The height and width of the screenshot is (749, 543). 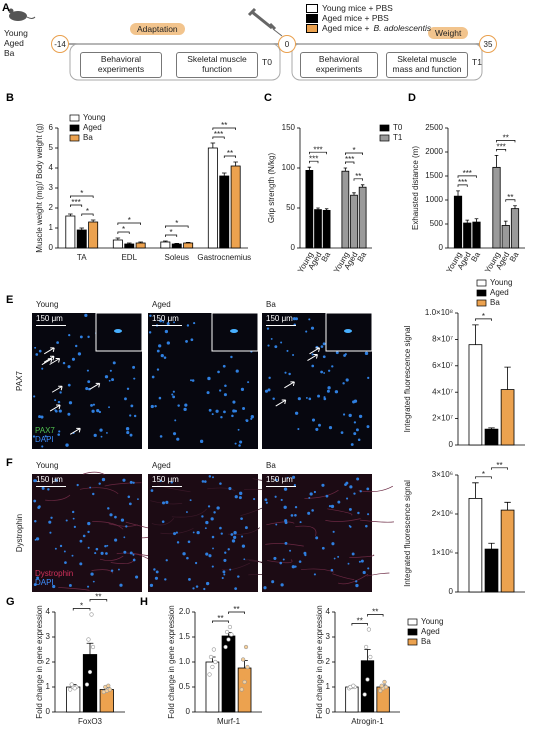 What do you see at coordinates (442, 552) in the screenshot?
I see `y-tick-label: 1×10⁶` at bounding box center [442, 552].